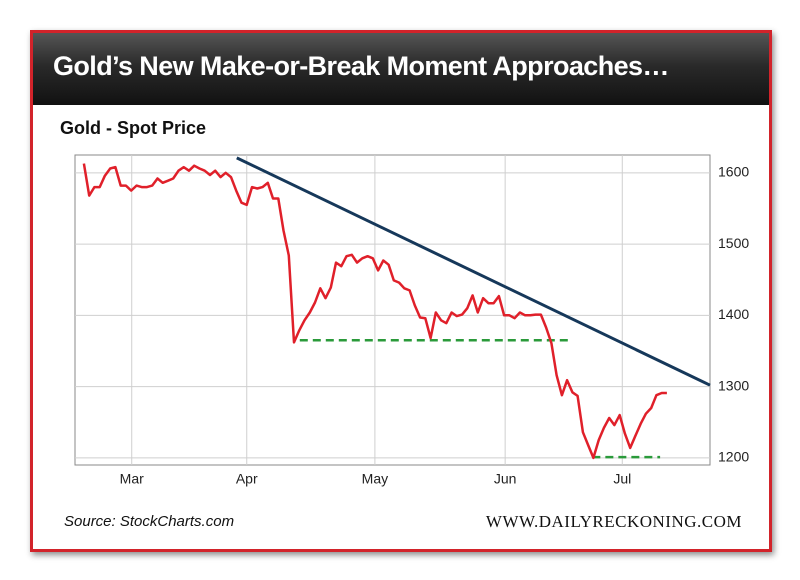 The width and height of the screenshot is (800, 580). What do you see at coordinates (733, 385) in the screenshot?
I see `y-tick-label: 1300` at bounding box center [733, 385].